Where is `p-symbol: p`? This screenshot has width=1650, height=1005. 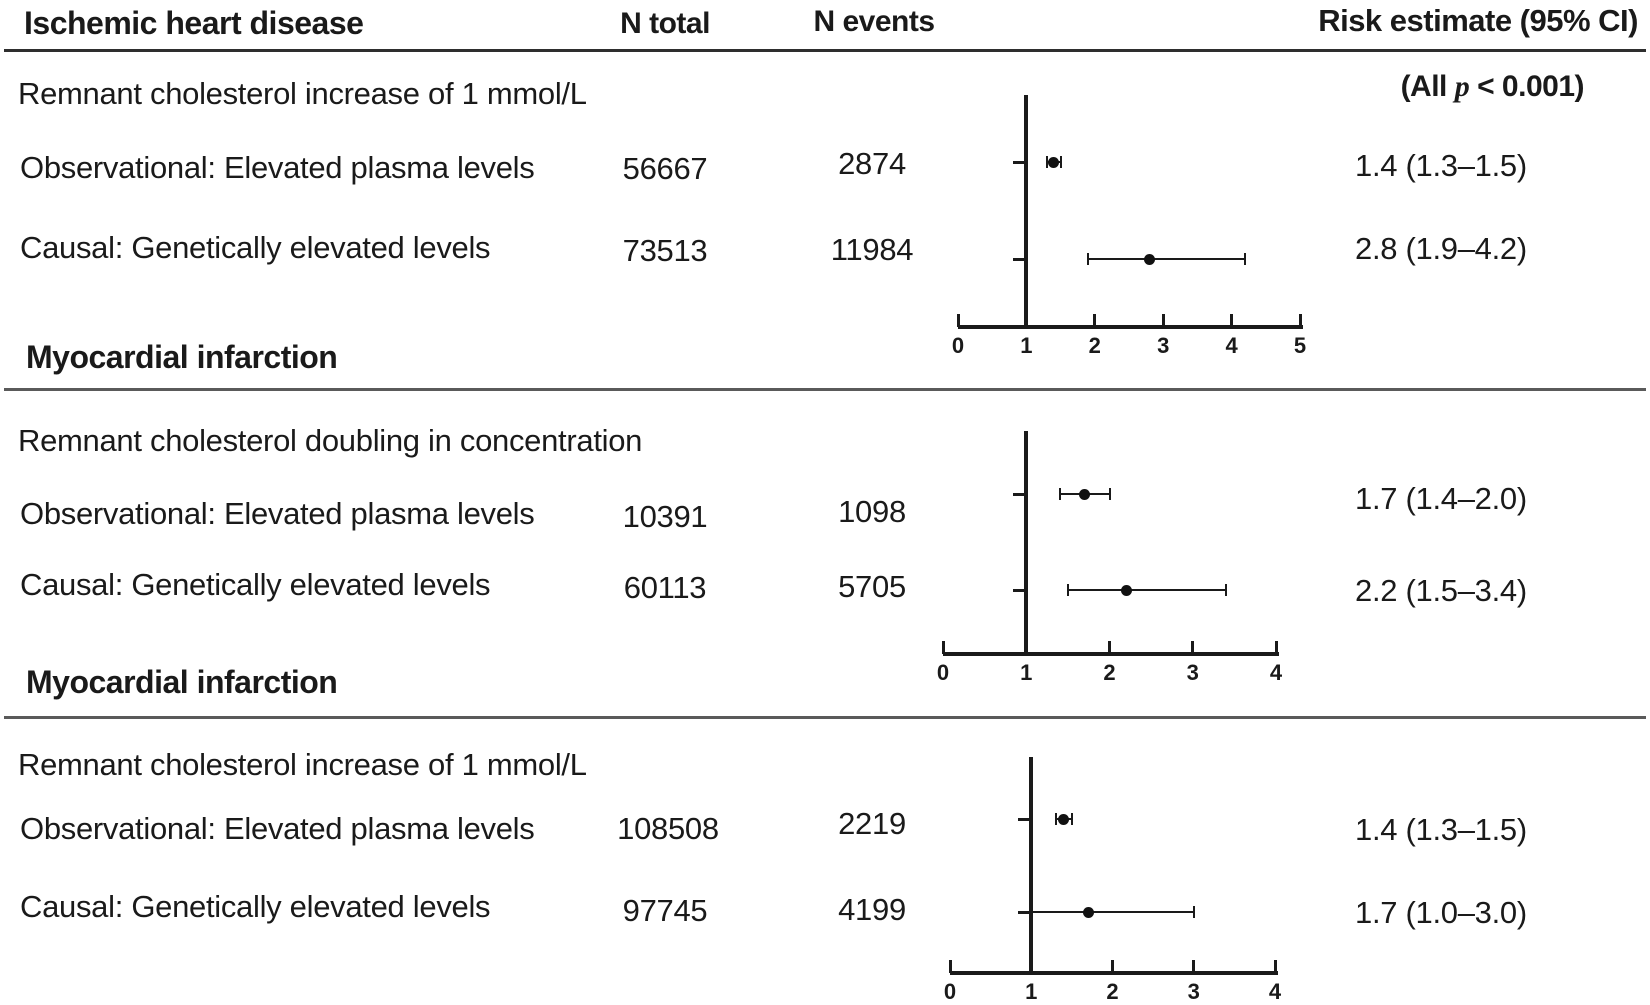 p-symbol: p is located at coordinates (1462, 86).